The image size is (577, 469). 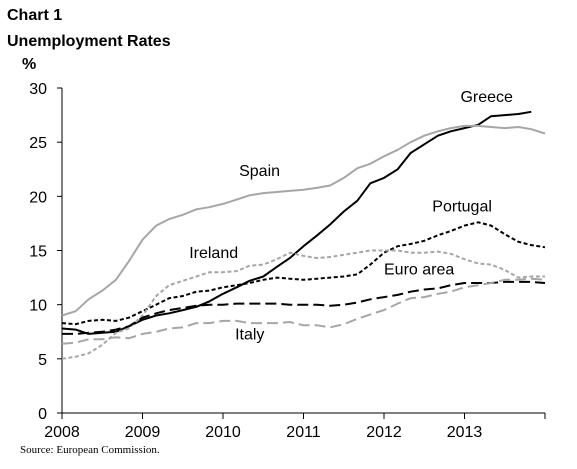 What do you see at coordinates (304, 307) in the screenshot?
I see `series-line-euro-area` at bounding box center [304, 307].